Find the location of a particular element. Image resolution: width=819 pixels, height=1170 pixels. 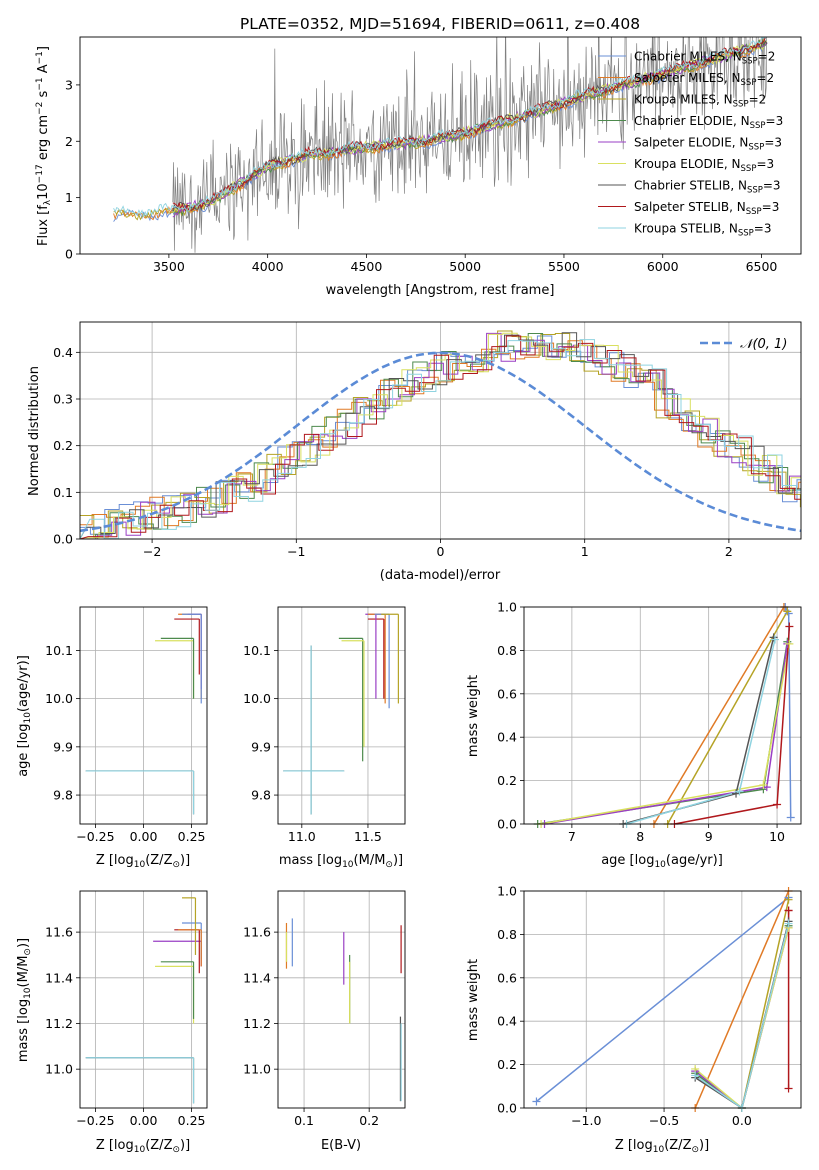

x-tick-label: 5000 is located at coordinates (465, 266).